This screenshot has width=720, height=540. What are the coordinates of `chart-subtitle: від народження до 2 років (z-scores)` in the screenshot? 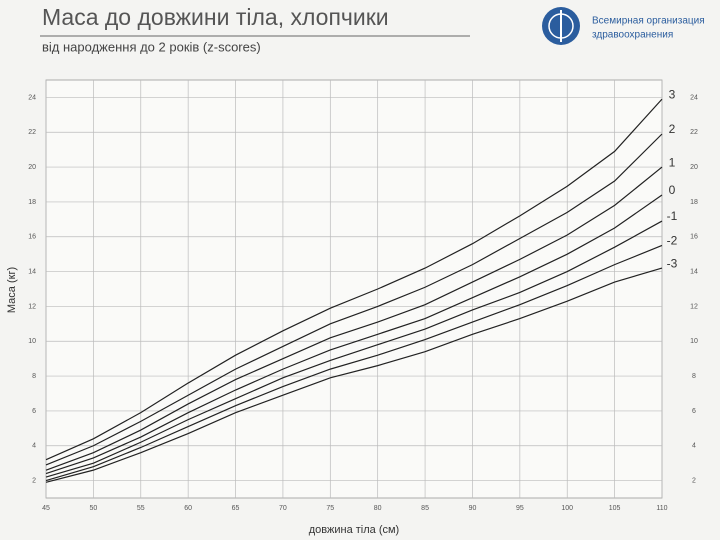 It's located at (151, 46).